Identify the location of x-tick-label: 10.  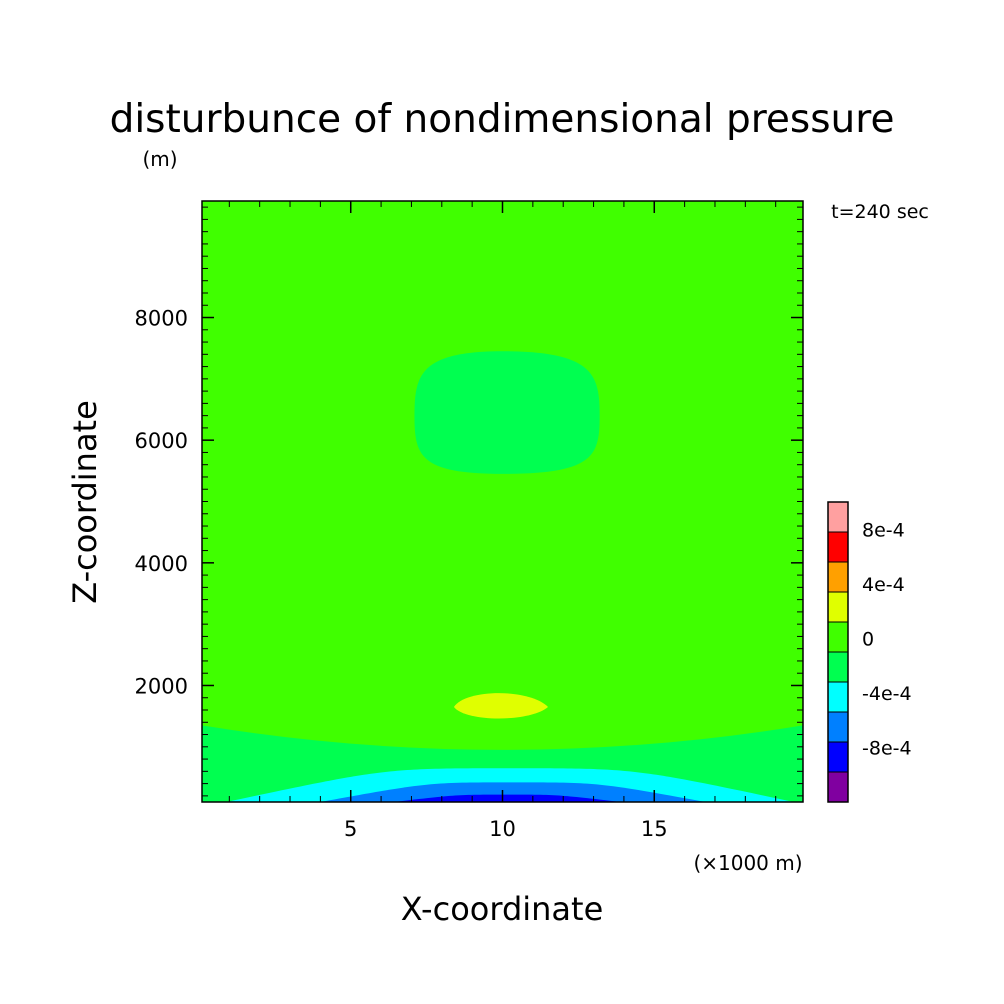
(502, 829).